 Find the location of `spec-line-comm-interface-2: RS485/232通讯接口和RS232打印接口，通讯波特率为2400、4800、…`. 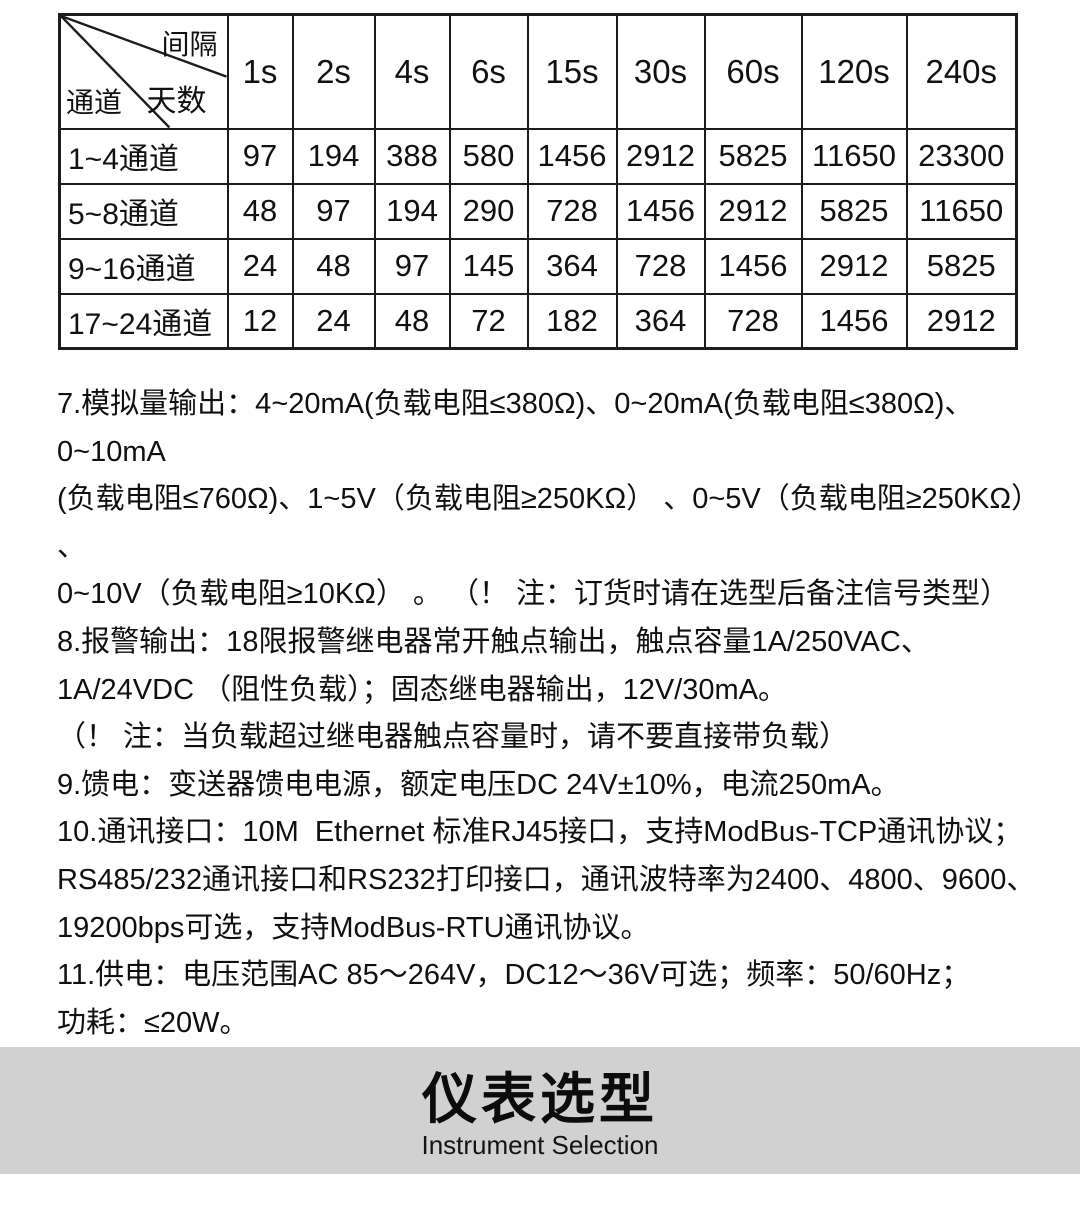

spec-line-comm-interface-2: RS485/232通讯接口和RS232打印接口，通讯波特率为2400、4800、… is located at coordinates (546, 879).